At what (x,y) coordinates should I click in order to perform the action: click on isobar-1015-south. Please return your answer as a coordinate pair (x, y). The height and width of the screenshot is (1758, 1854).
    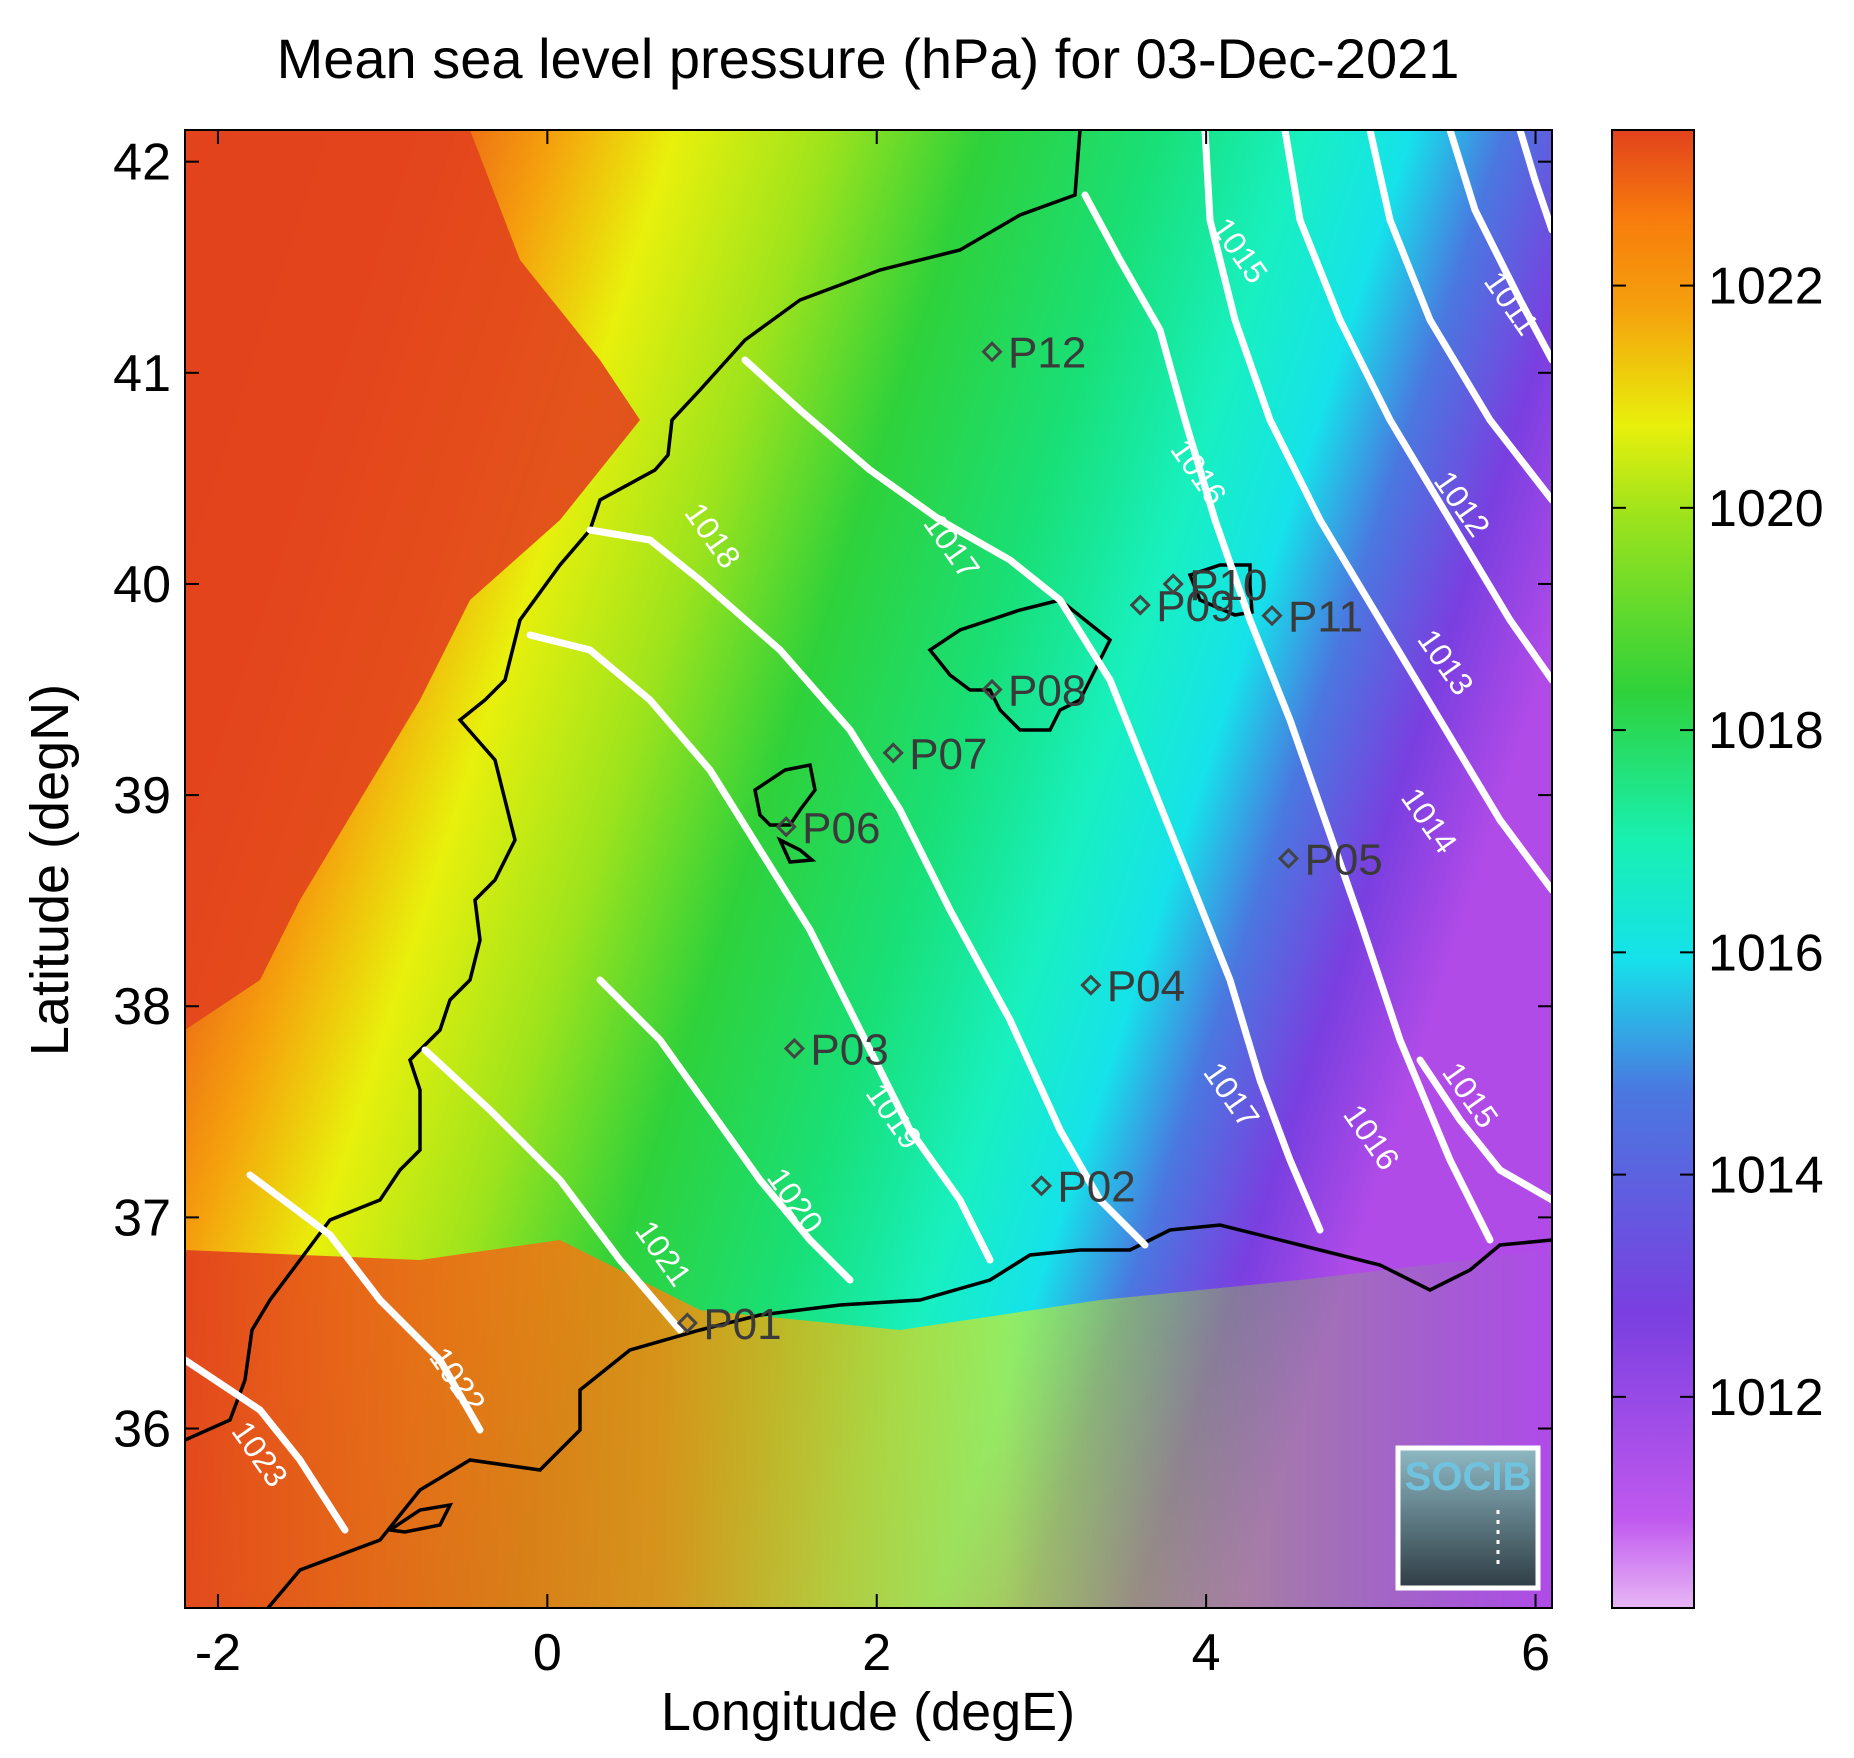
    Looking at the image, I should click on (1484, 1130).